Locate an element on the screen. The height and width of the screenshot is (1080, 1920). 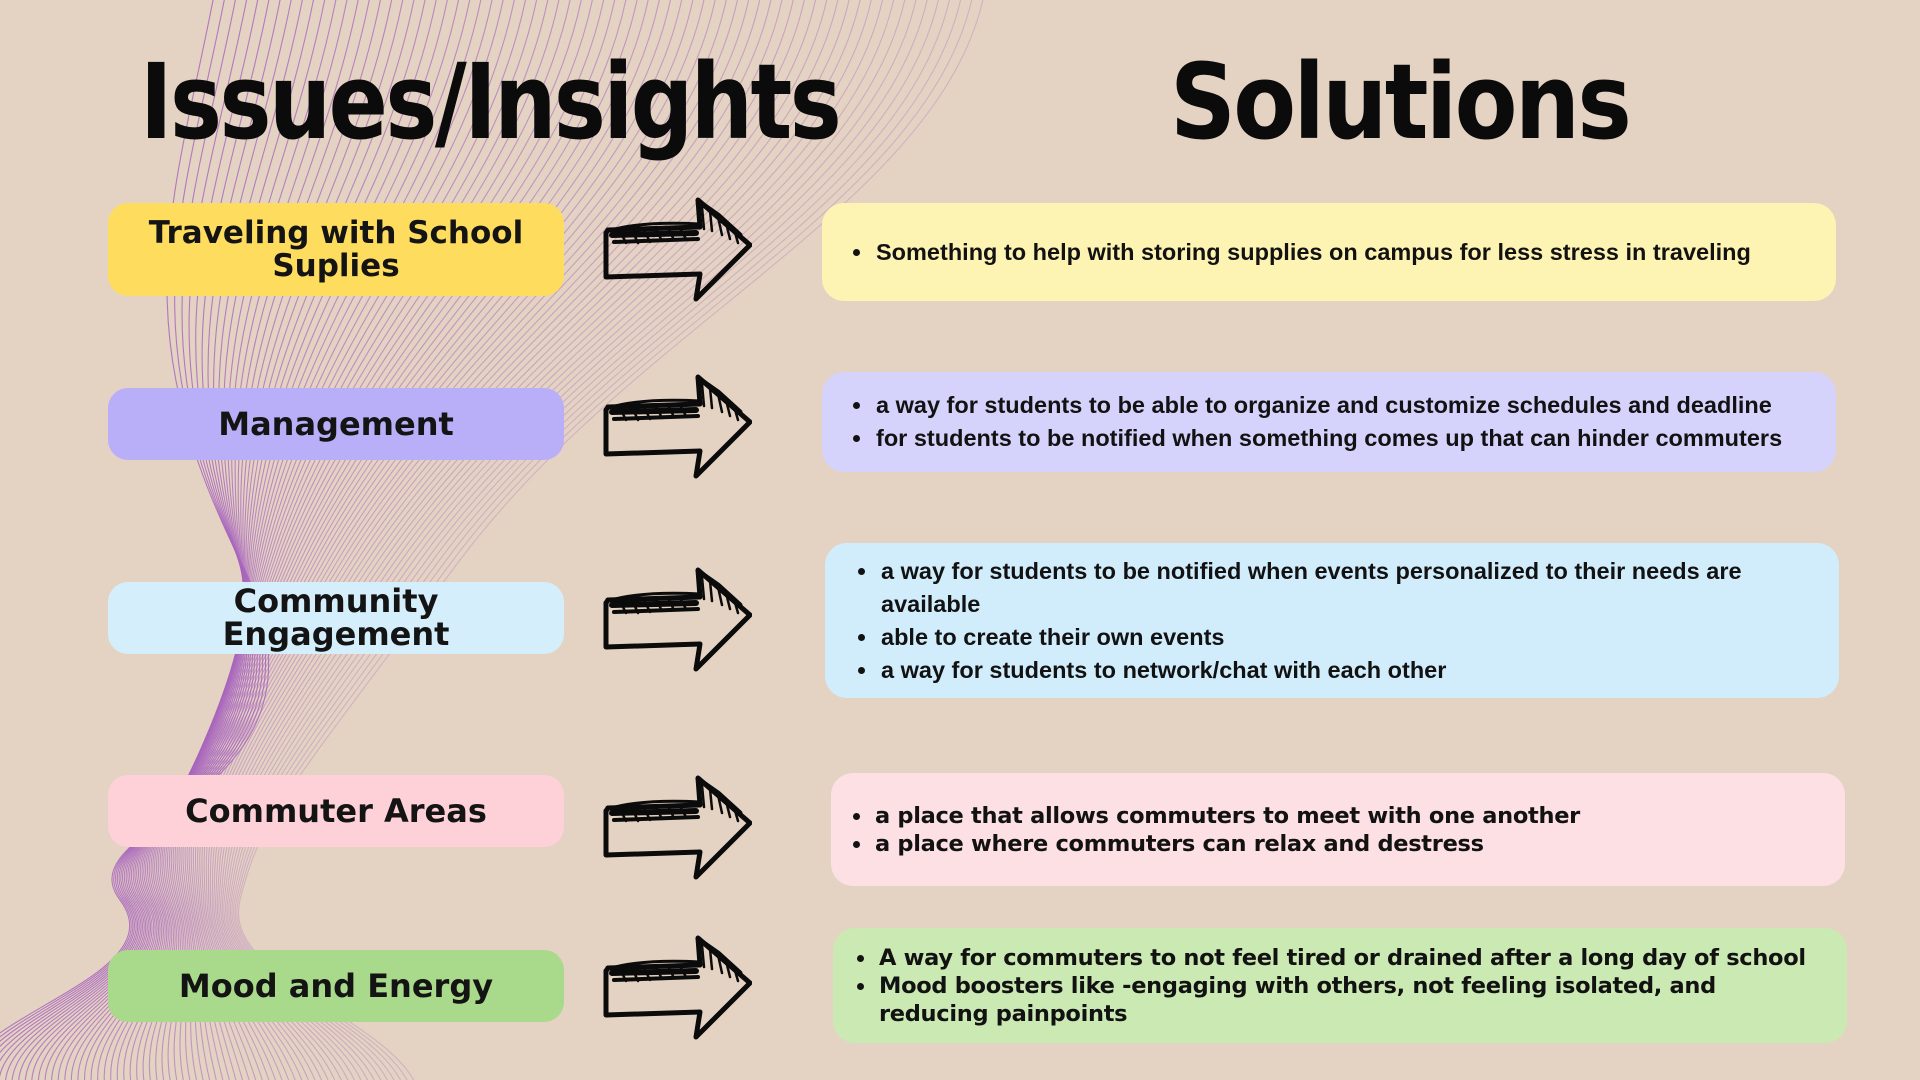
issue-label-mood-energy: Mood and Energy is located at coordinates (336, 986).